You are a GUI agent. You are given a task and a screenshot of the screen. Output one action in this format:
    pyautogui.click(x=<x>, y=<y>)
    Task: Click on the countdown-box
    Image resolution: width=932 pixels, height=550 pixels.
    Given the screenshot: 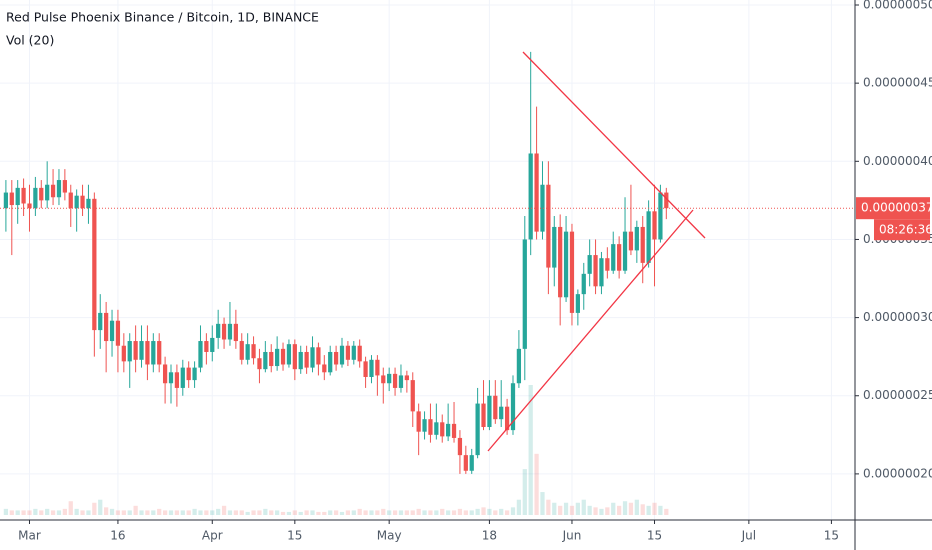 What is the action you would take?
    pyautogui.click(x=902, y=230)
    